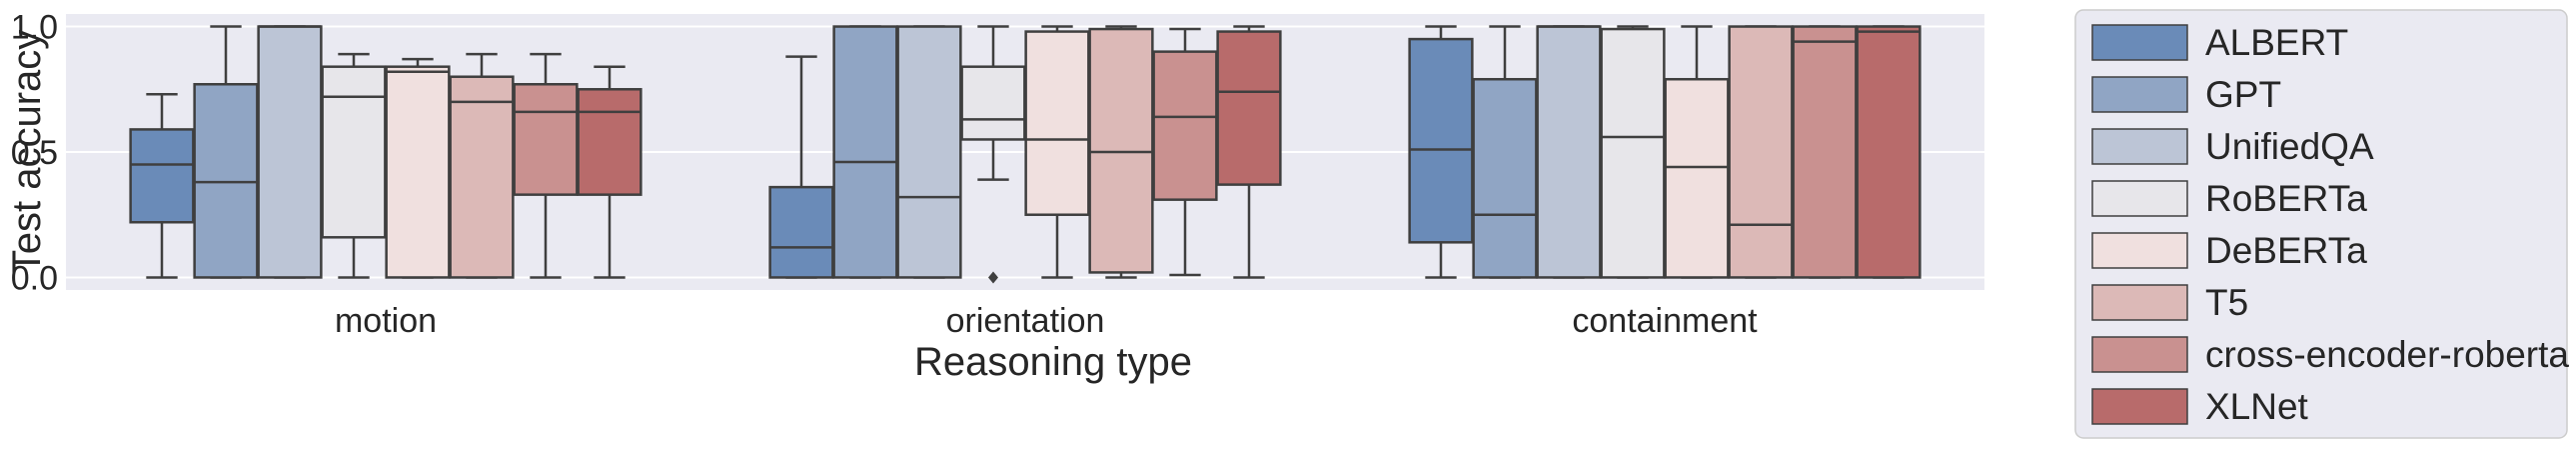 The height and width of the screenshot is (459, 2576). I want to click on outliers, so click(993, 277).